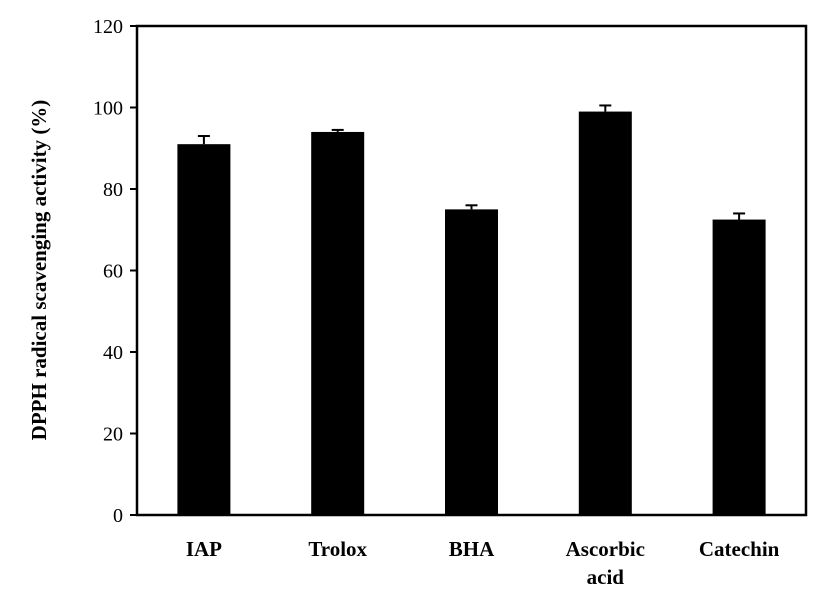 The width and height of the screenshot is (827, 604). What do you see at coordinates (39, 270) in the screenshot?
I see `y-axis-title: DPPH radical scavenging activity (%)` at bounding box center [39, 270].